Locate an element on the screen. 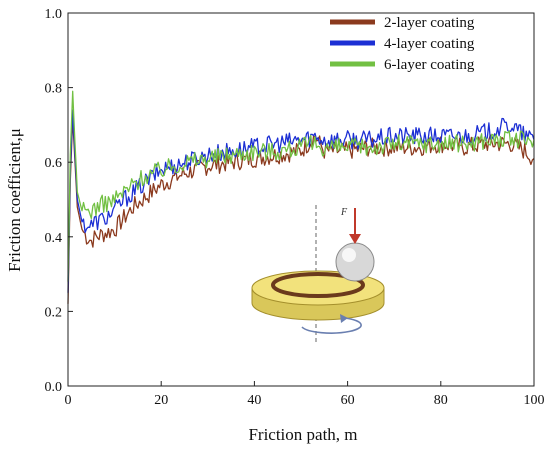 This screenshot has height=452, width=550. y-tick-label: 1.0 is located at coordinates (54, 14).